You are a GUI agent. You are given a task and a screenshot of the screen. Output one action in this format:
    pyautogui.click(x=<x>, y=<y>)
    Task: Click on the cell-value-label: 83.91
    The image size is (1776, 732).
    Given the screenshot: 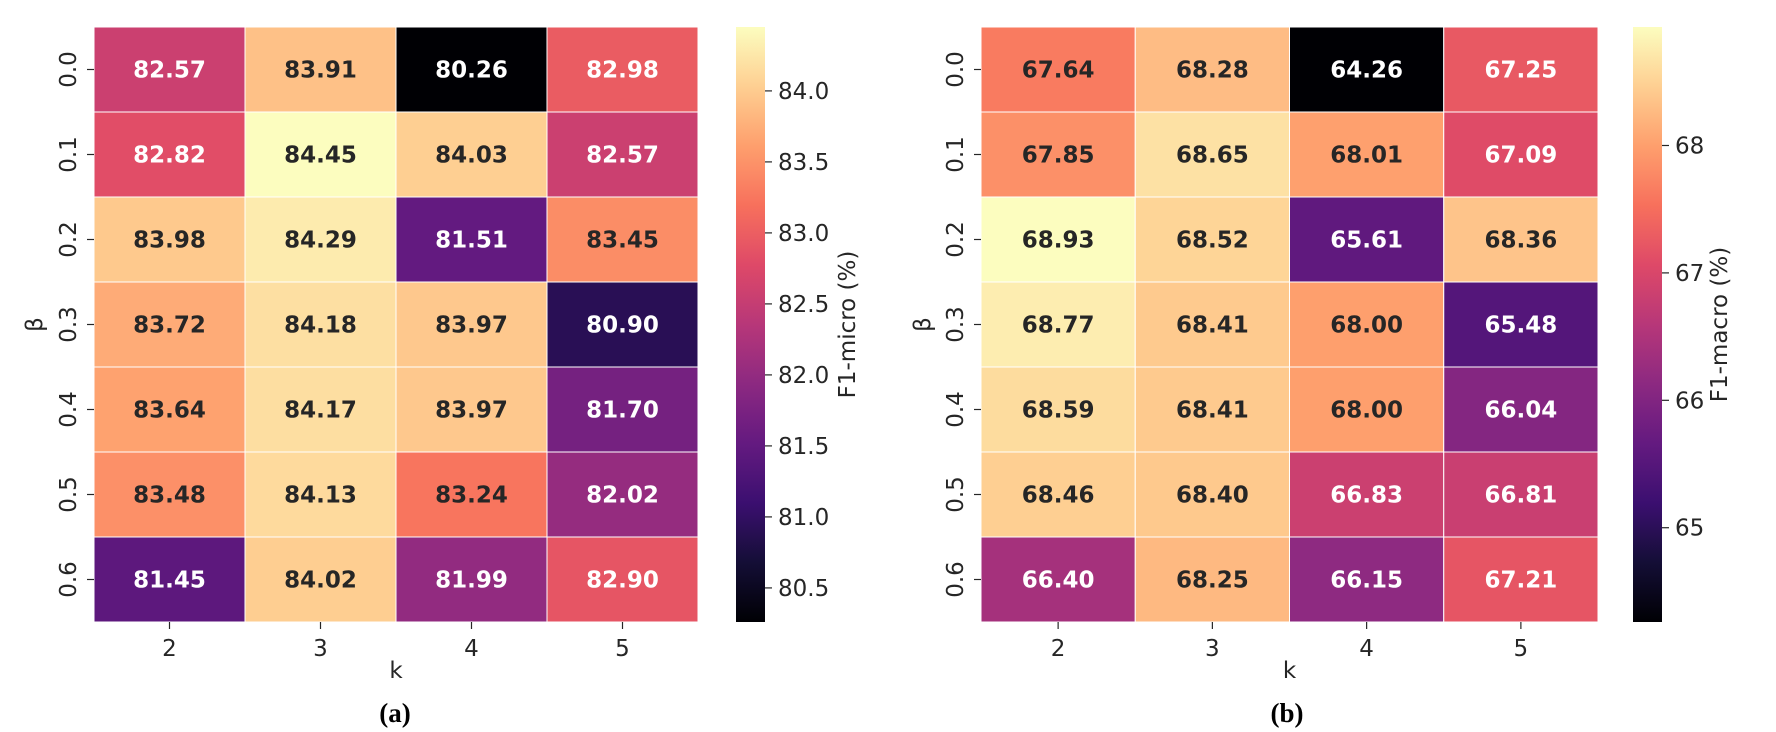 What is the action you would take?
    pyautogui.click(x=320, y=71)
    